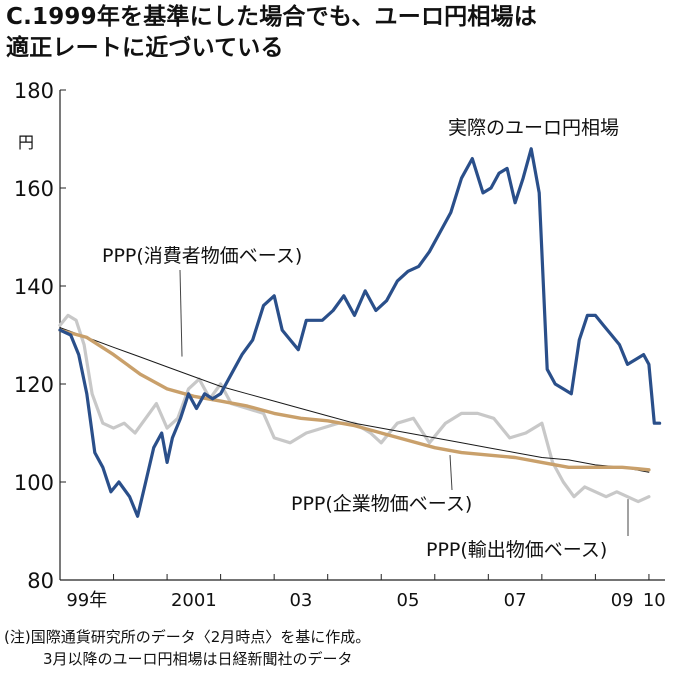 The image size is (680, 680). I want to click on label-actual-rate: 実際のユーロ円相場, so click(533, 128).